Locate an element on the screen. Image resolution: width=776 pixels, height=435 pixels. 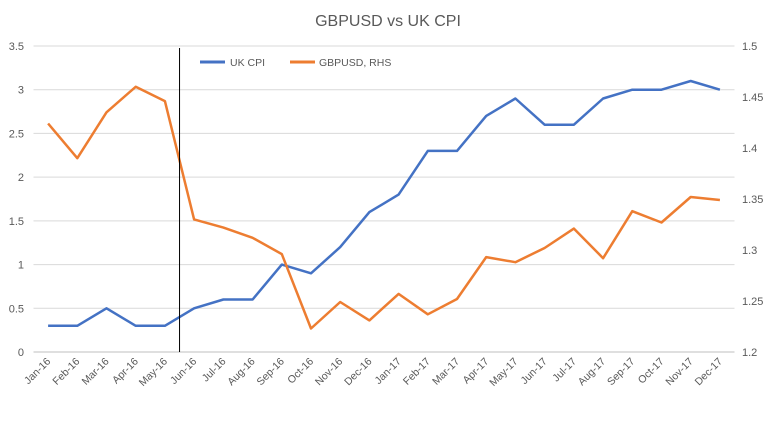
right-tick-label: 1.45 is located at coordinates (752, 98).